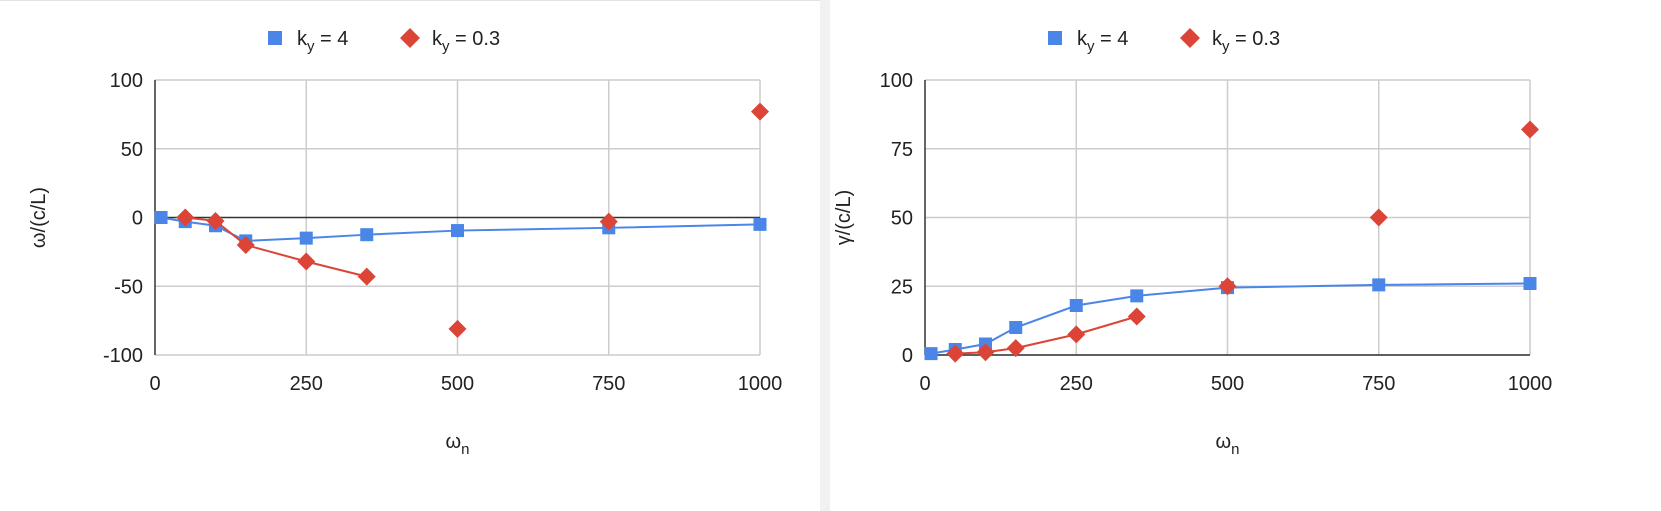  What do you see at coordinates (410, 0) in the screenshot?
I see `panel-top-border` at bounding box center [410, 0].